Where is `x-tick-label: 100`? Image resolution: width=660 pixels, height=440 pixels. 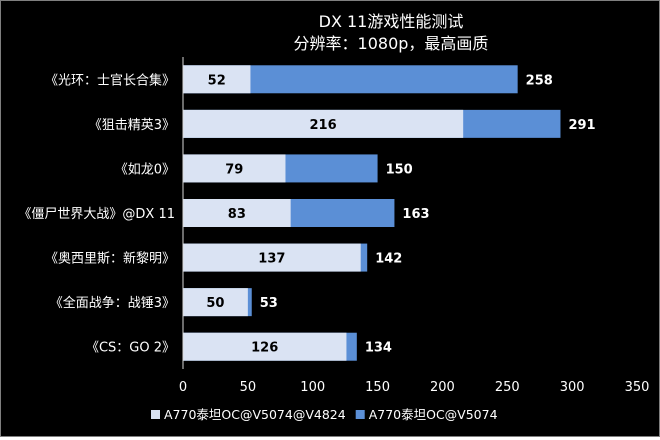
x-tick-label: 100 is located at coordinates (312, 387).